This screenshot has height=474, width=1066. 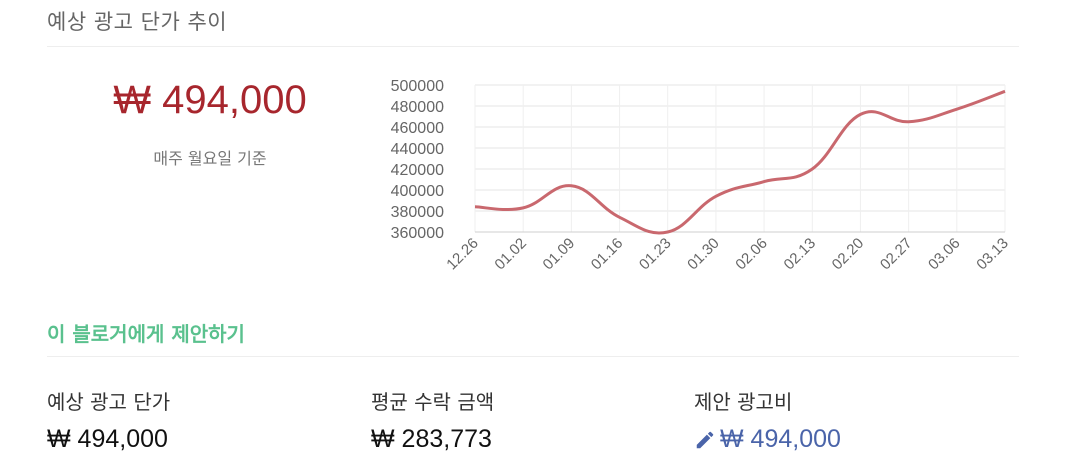 I want to click on x-tick-label: 03.06, so click(x=944, y=254).